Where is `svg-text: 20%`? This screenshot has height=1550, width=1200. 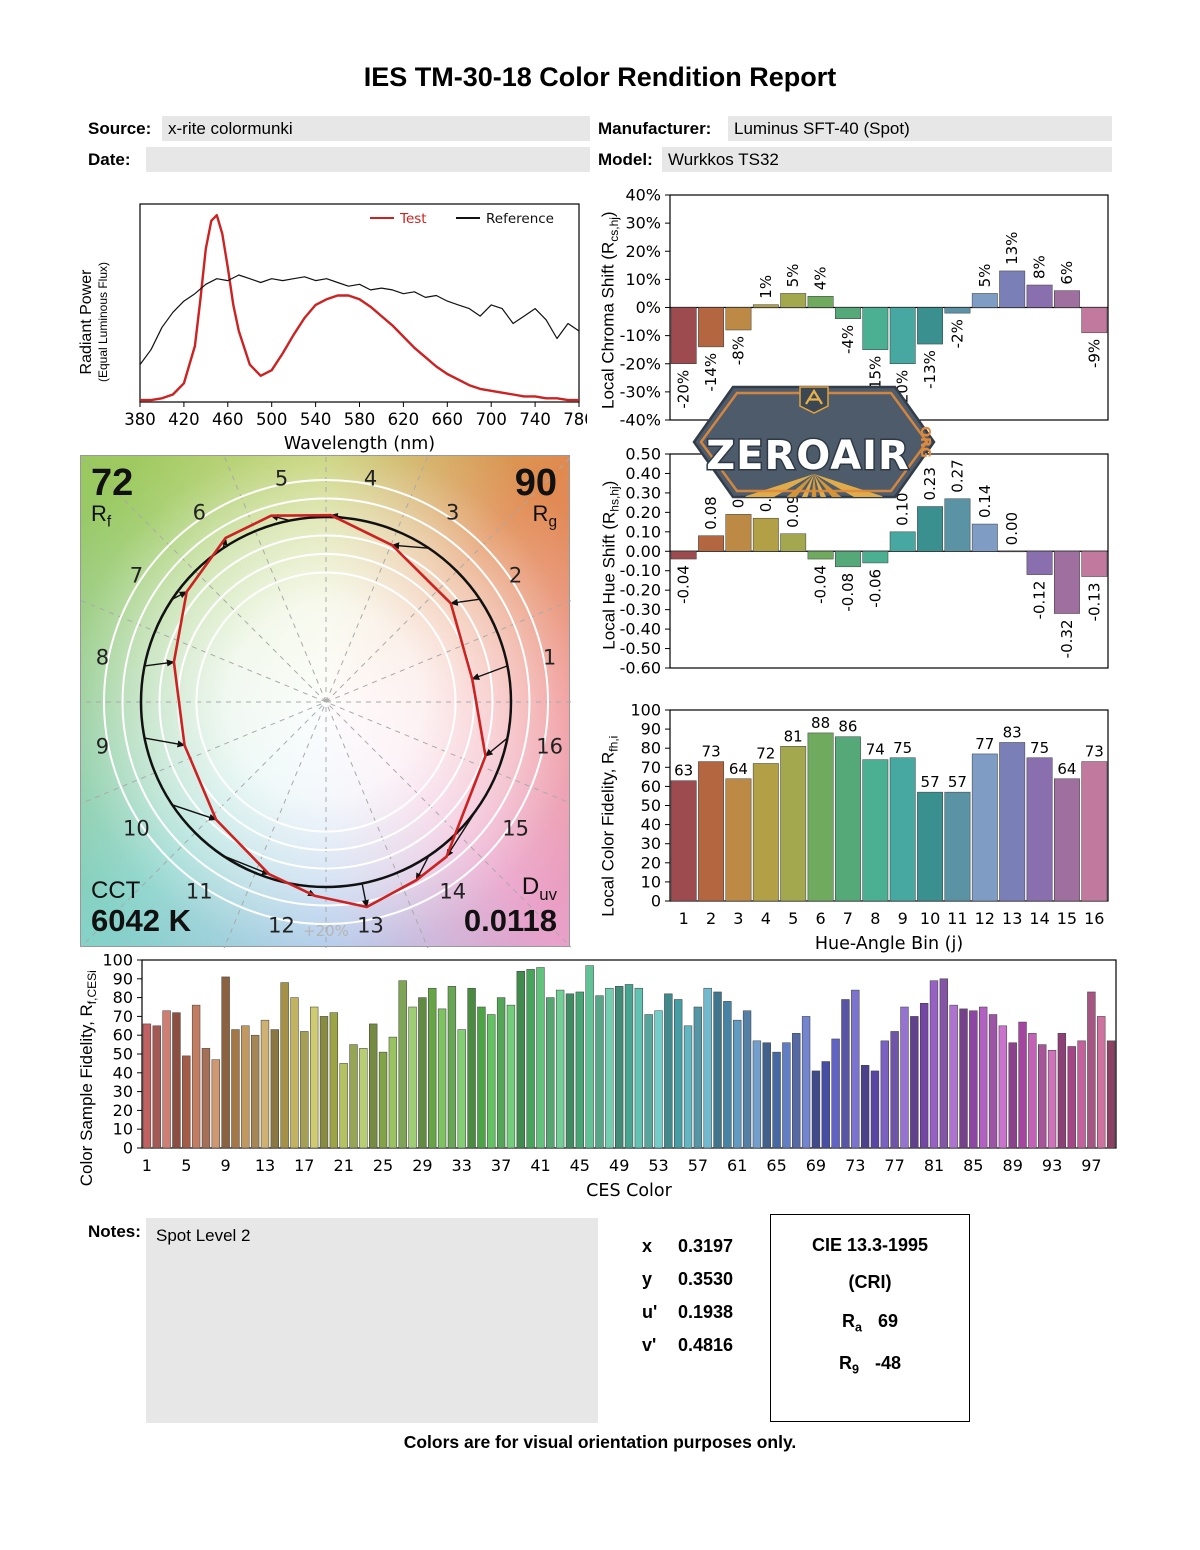 svg-text: 20% is located at coordinates (643, 251).